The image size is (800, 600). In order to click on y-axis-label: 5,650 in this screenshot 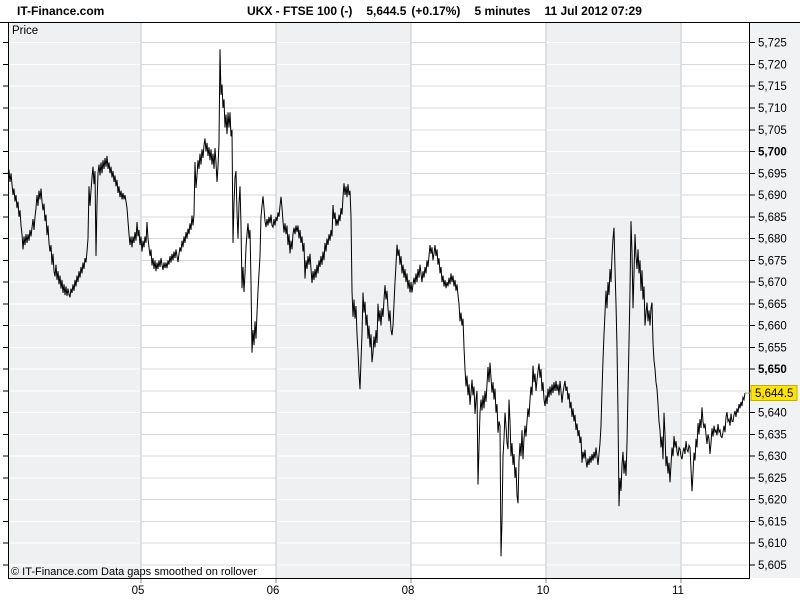, I will do `click(772, 370)`.